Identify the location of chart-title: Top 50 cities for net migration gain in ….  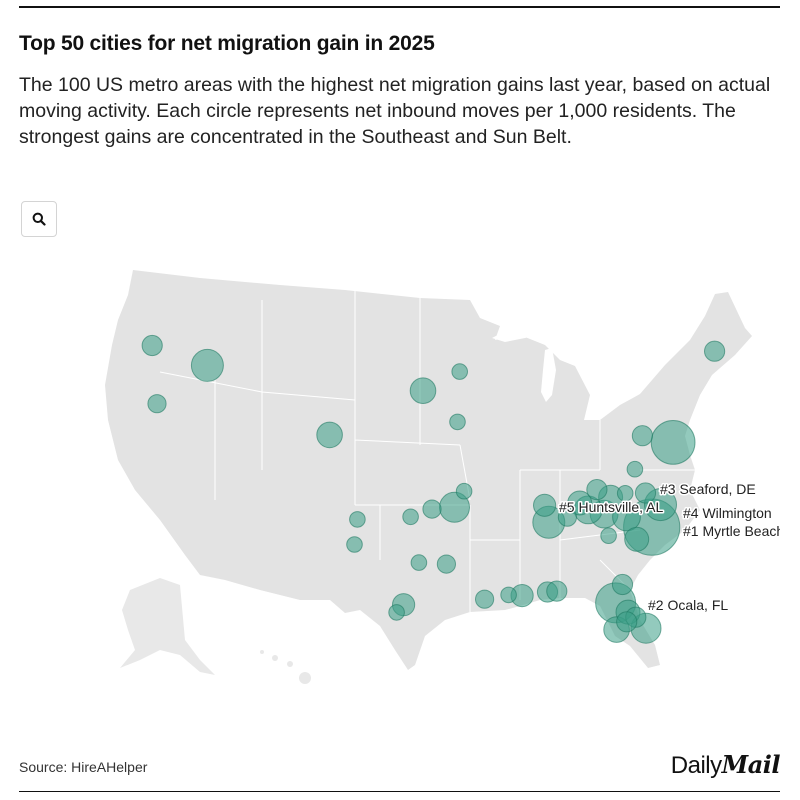
(227, 43).